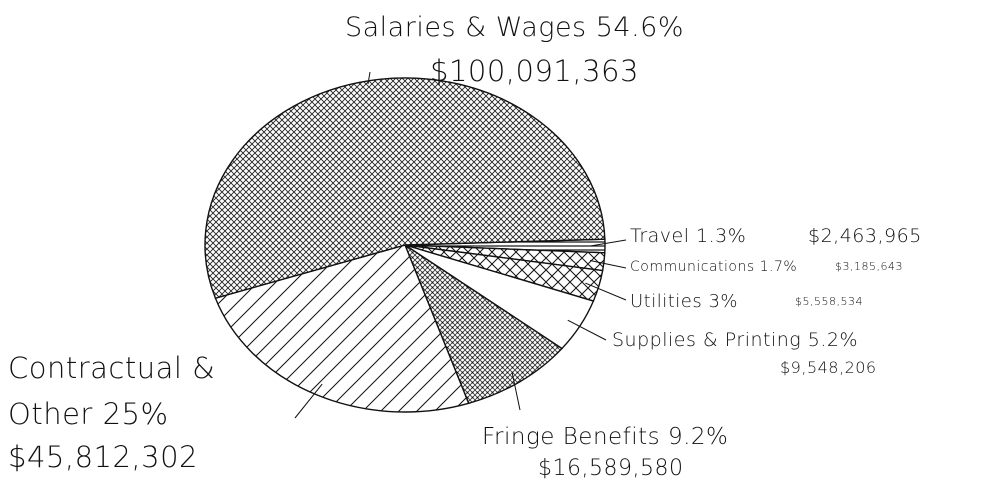 This screenshot has height=486, width=989. Describe the element at coordinates (828, 367) in the screenshot. I see `amount-label: $9,548,206` at that location.